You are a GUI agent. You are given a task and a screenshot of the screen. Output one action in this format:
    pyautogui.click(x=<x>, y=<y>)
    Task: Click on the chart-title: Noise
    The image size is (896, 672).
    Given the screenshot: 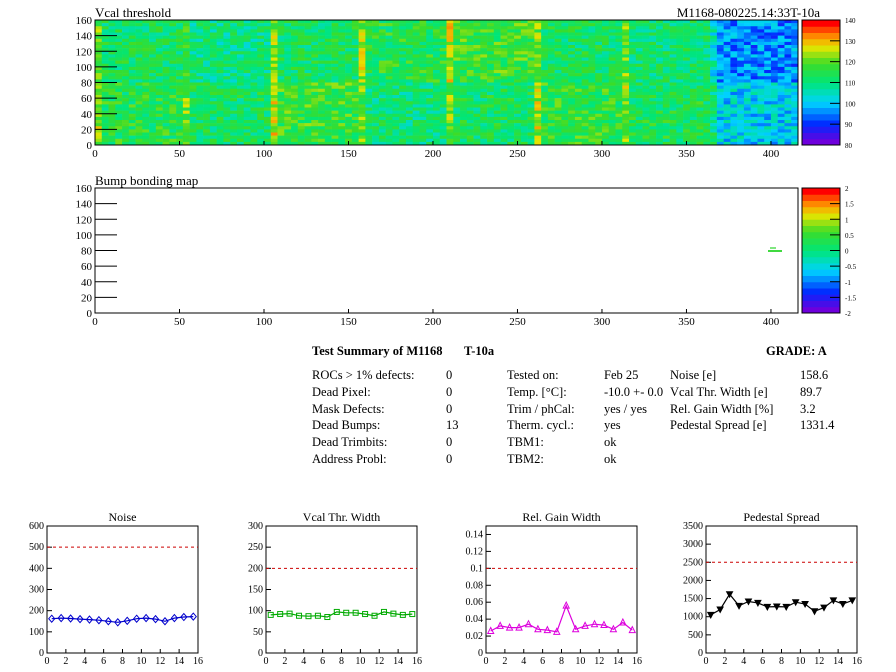 What is the action you would take?
    pyautogui.click(x=123, y=517)
    